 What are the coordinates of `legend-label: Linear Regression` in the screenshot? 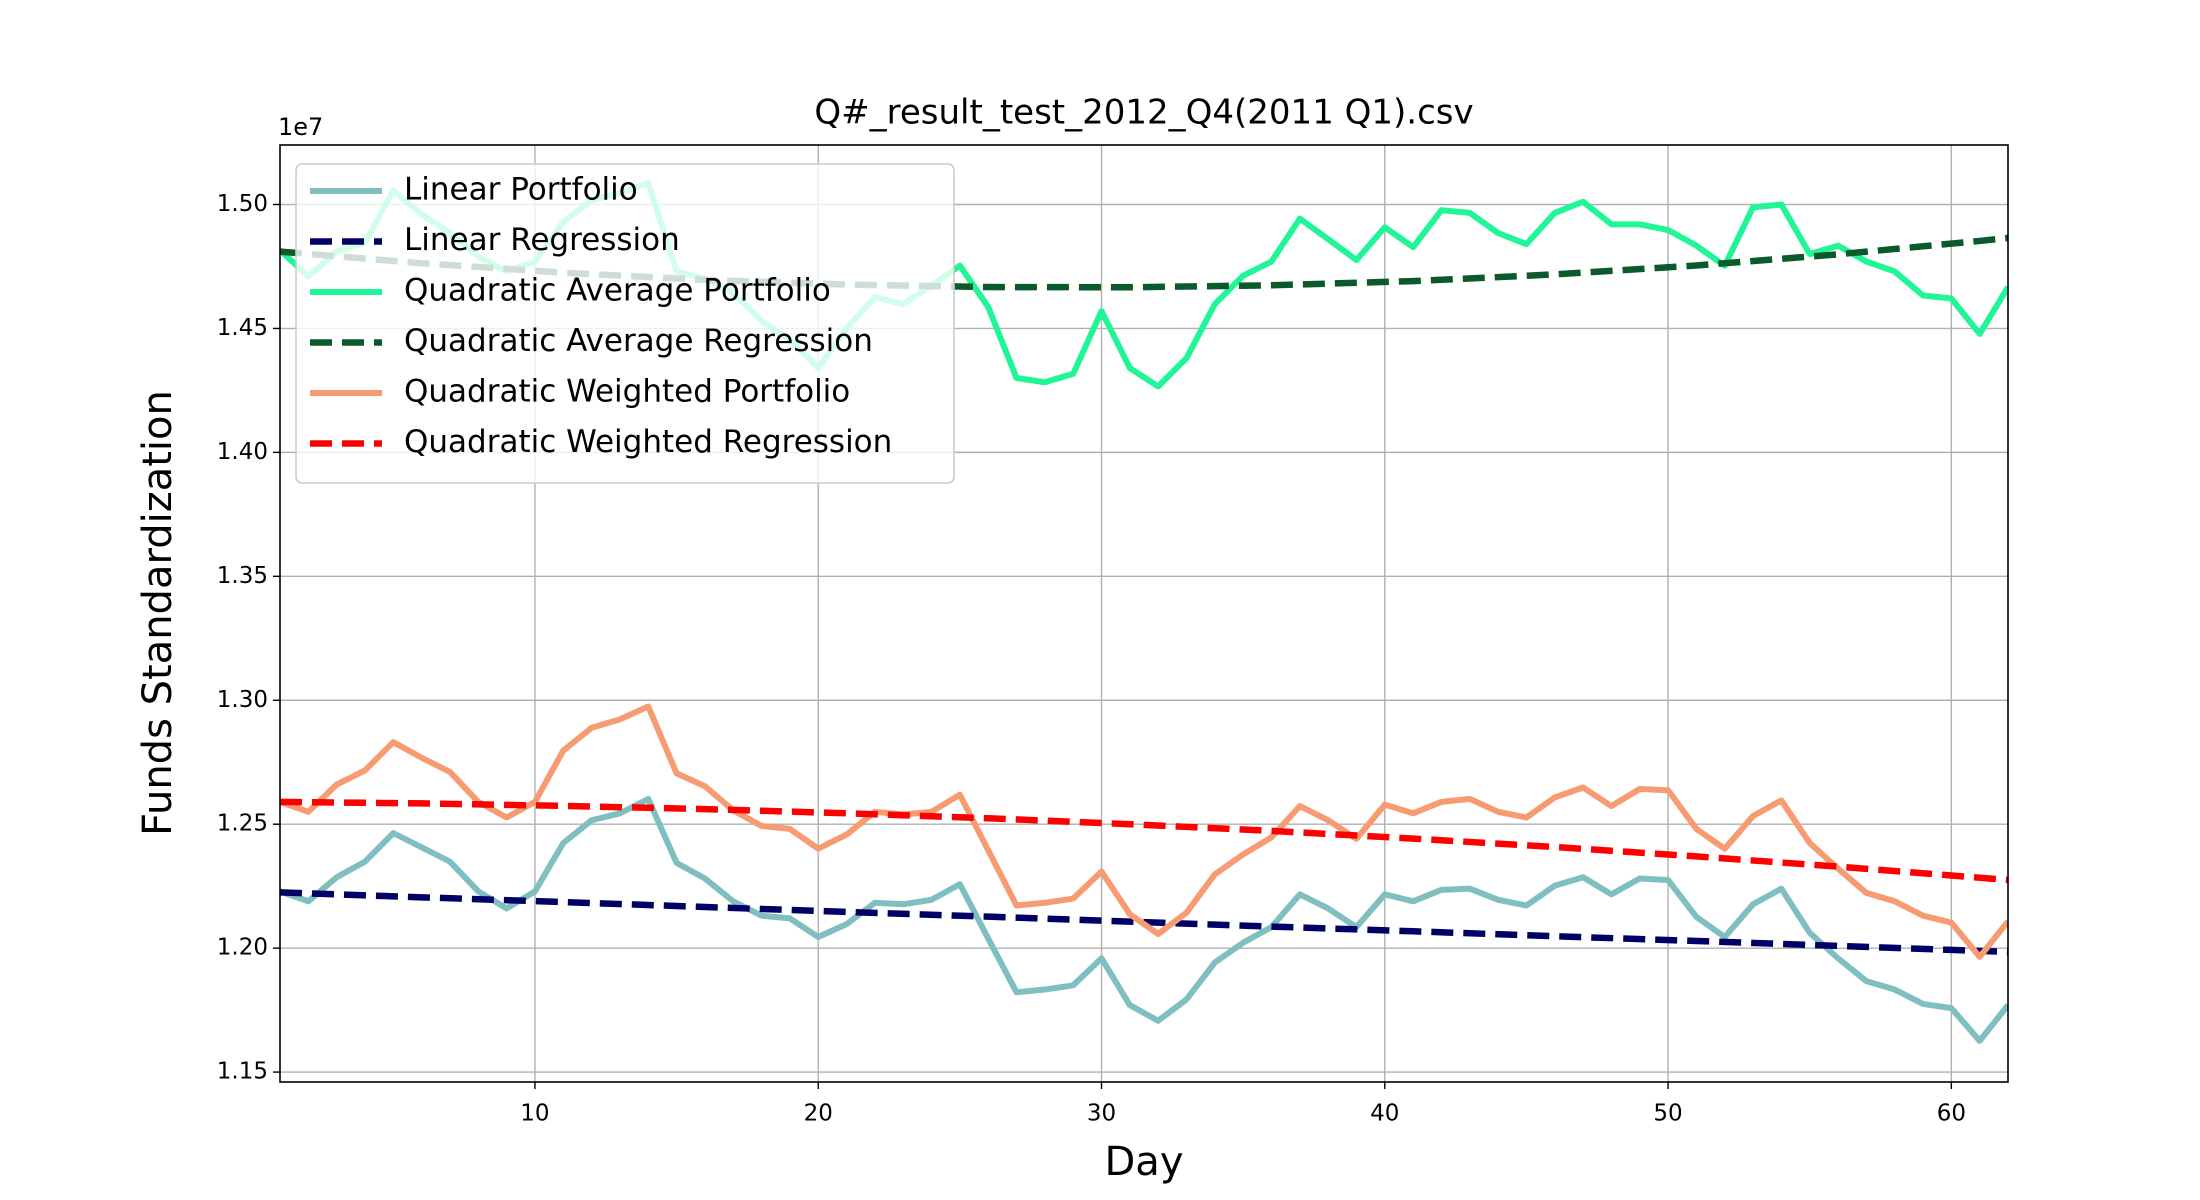 It's located at (542, 240).